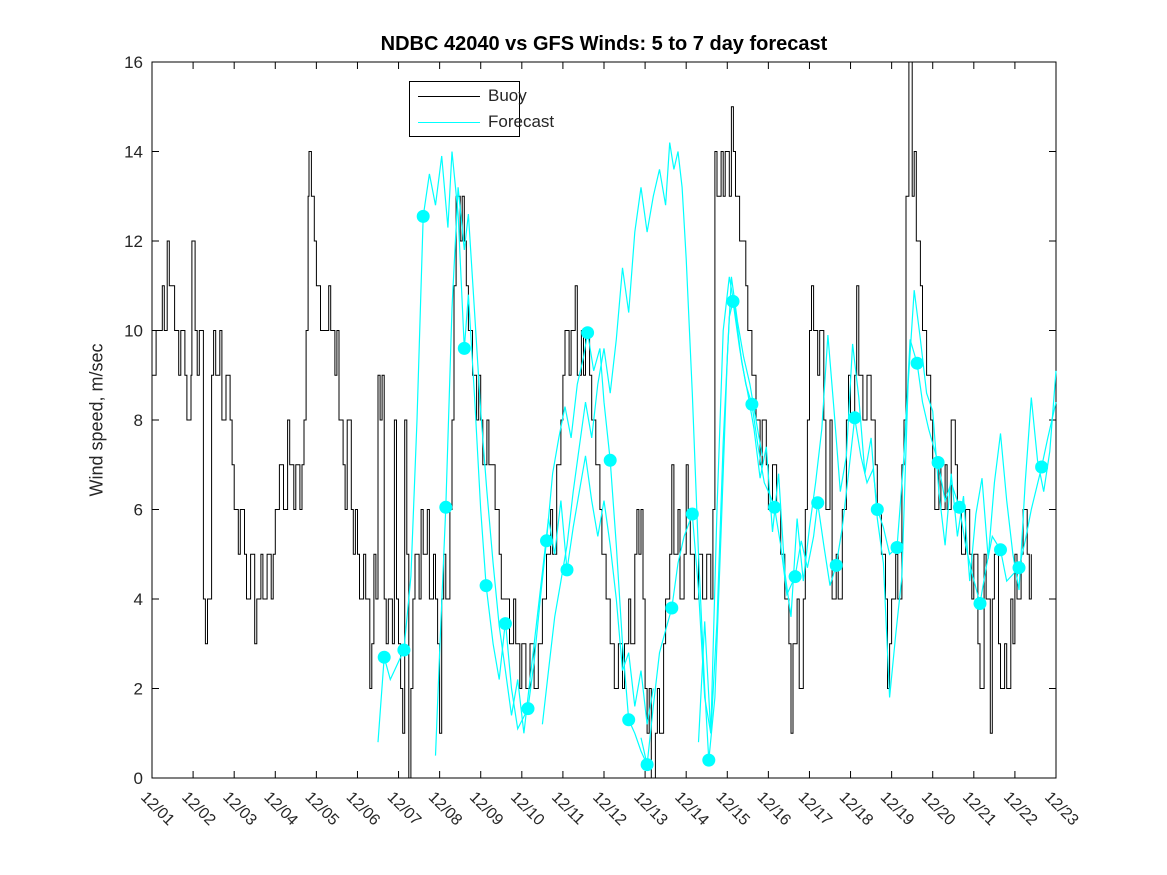  Describe the element at coordinates (1061, 809) in the screenshot. I see `x-tick-label: 12/23` at that location.